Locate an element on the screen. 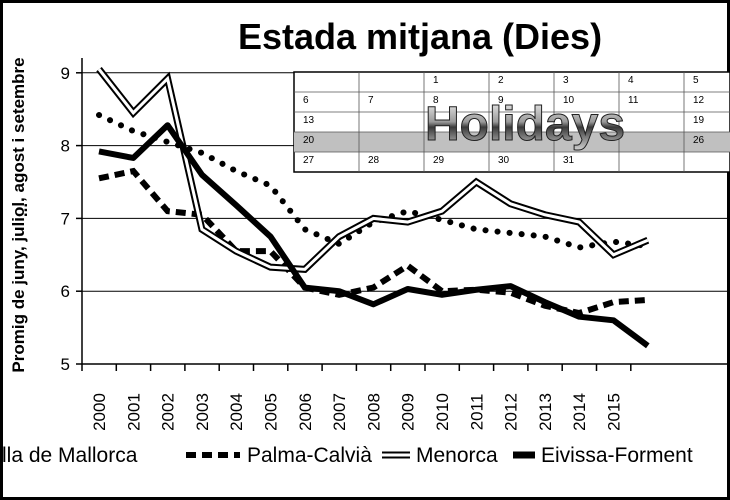 The width and height of the screenshot is (730, 500). calendar-day: 3 is located at coordinates (566, 80).